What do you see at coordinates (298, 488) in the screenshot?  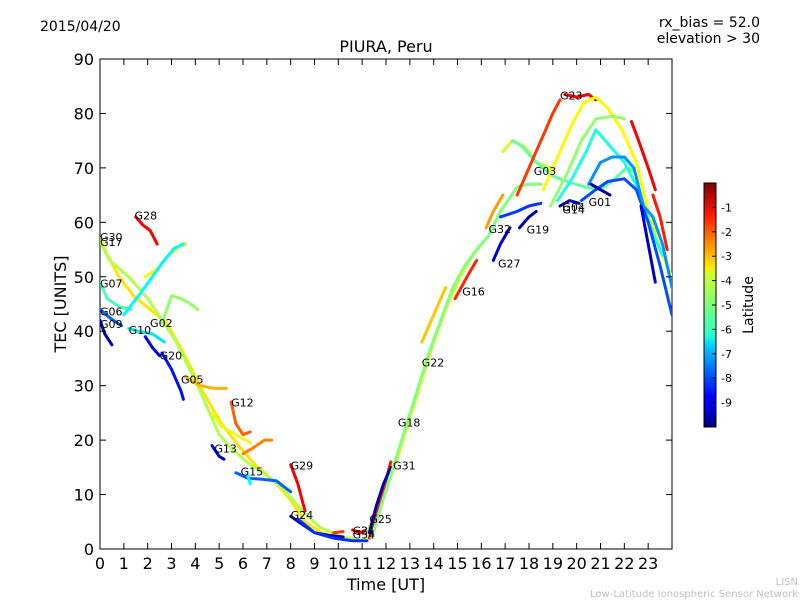 I see `series-line-g29` at bounding box center [298, 488].